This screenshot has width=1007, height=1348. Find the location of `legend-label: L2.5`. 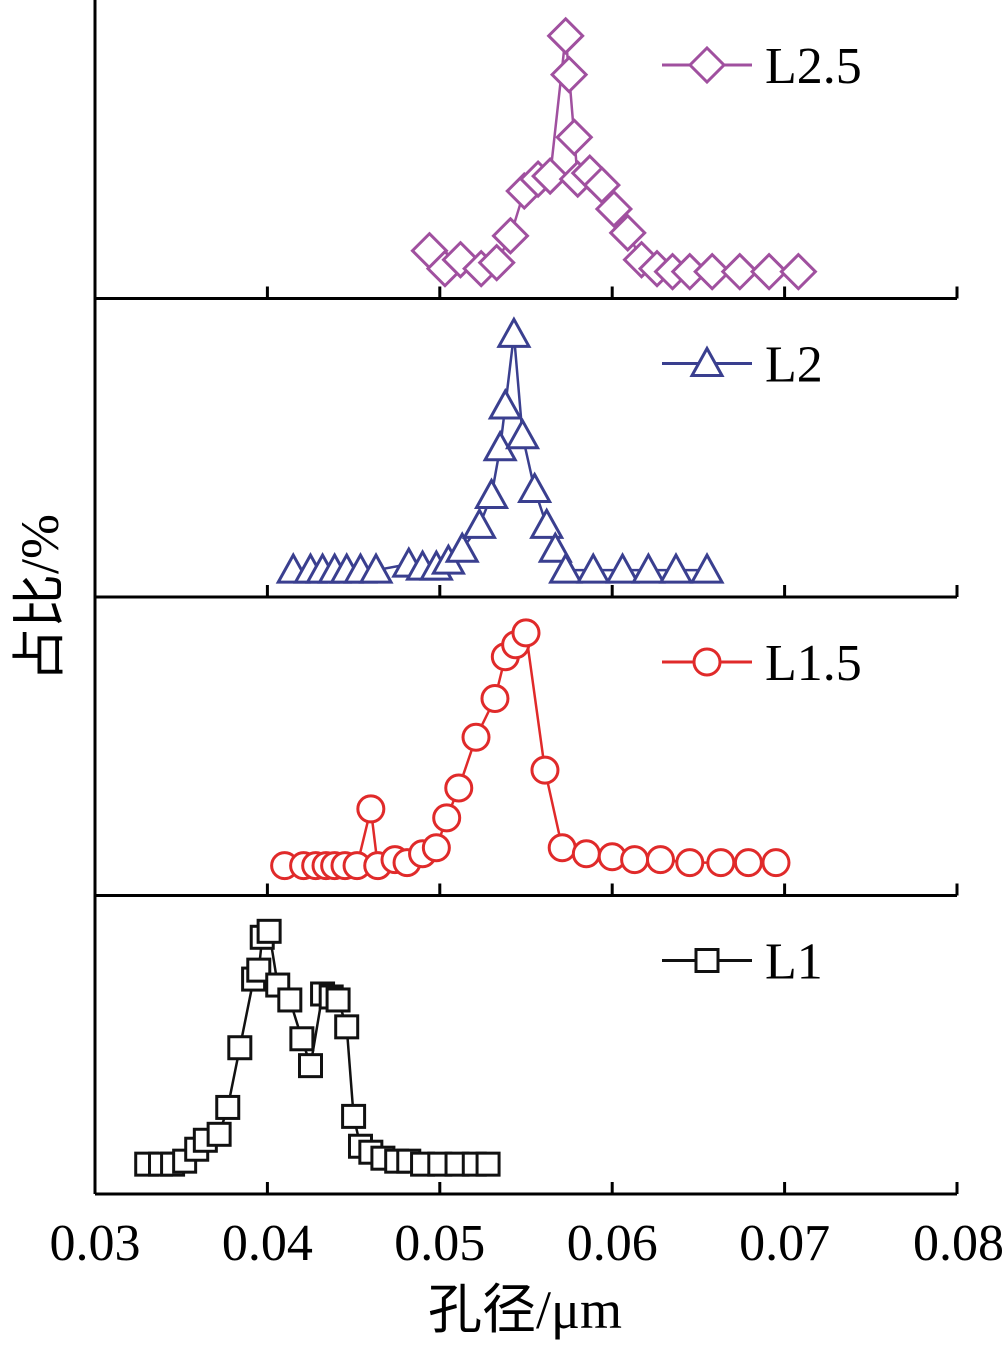

legend-label: L2.5 is located at coordinates (813, 66).